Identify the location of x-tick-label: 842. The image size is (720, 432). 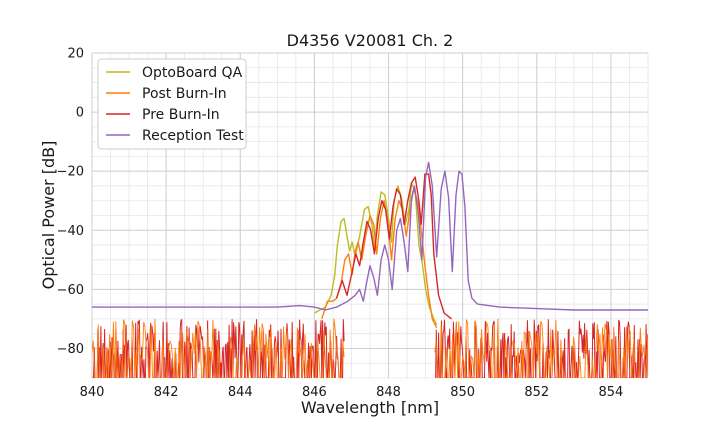
(166, 392).